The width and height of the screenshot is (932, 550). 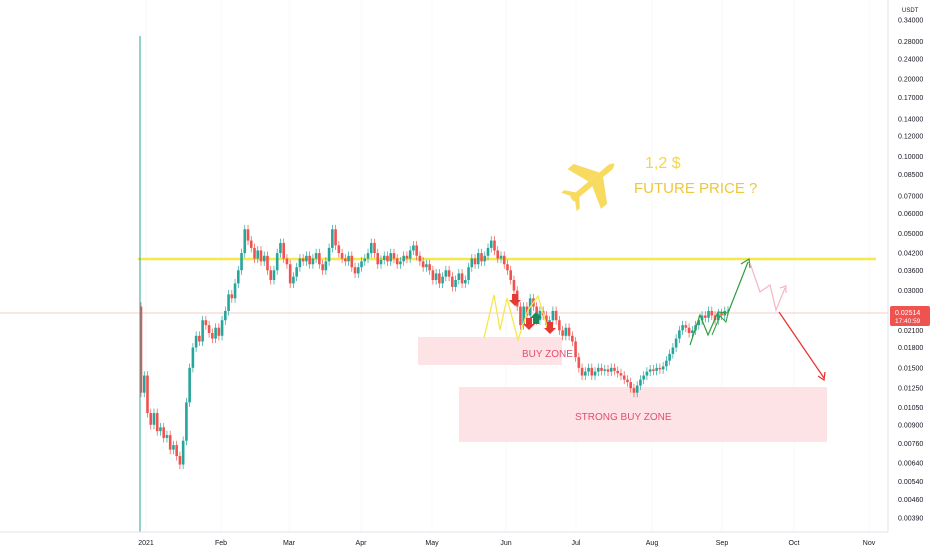 What do you see at coordinates (910, 519) in the screenshot?
I see `y-tick-label: 0.00390` at bounding box center [910, 519].